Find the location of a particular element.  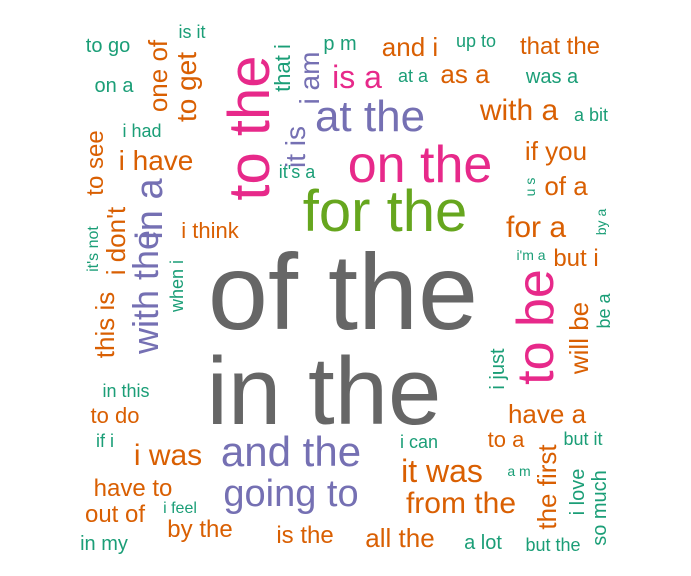

word-by-a: by a is located at coordinates (601, 222).